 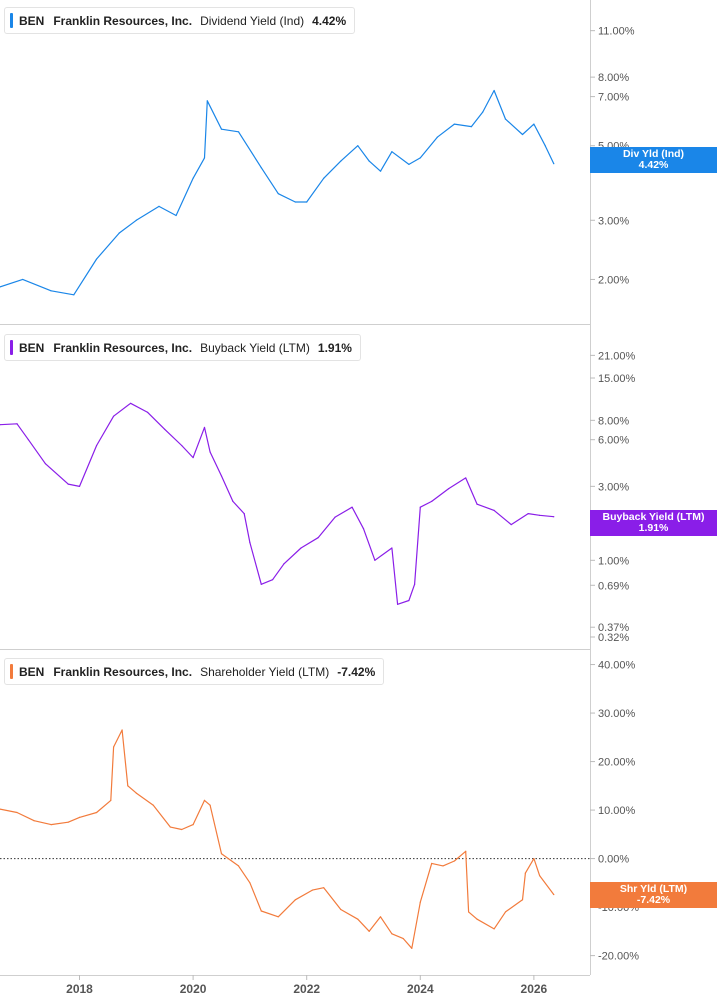 I want to click on y-tick-label: 6.00%, so click(x=613, y=441).